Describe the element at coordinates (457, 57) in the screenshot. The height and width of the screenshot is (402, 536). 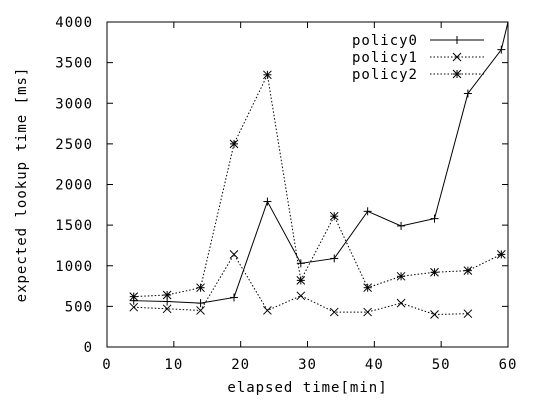
I see `legend-marker-policy1` at that location.